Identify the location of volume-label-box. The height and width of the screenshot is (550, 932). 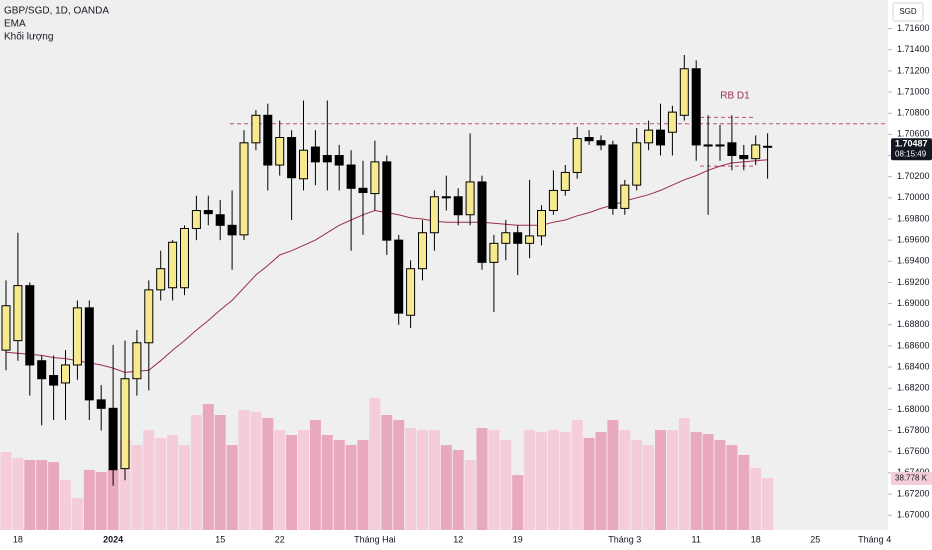
(911, 479).